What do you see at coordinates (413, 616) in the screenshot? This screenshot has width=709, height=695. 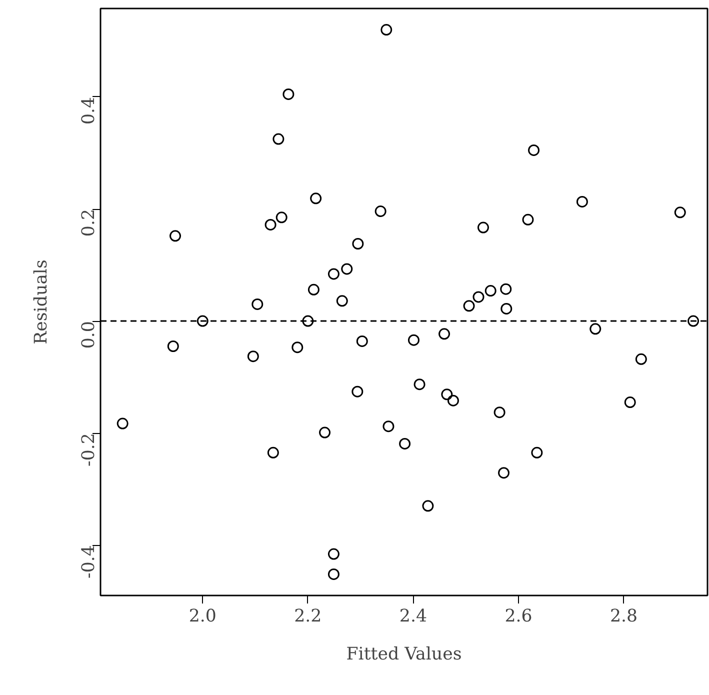 I see `x-tick-label: 2.4` at bounding box center [413, 616].